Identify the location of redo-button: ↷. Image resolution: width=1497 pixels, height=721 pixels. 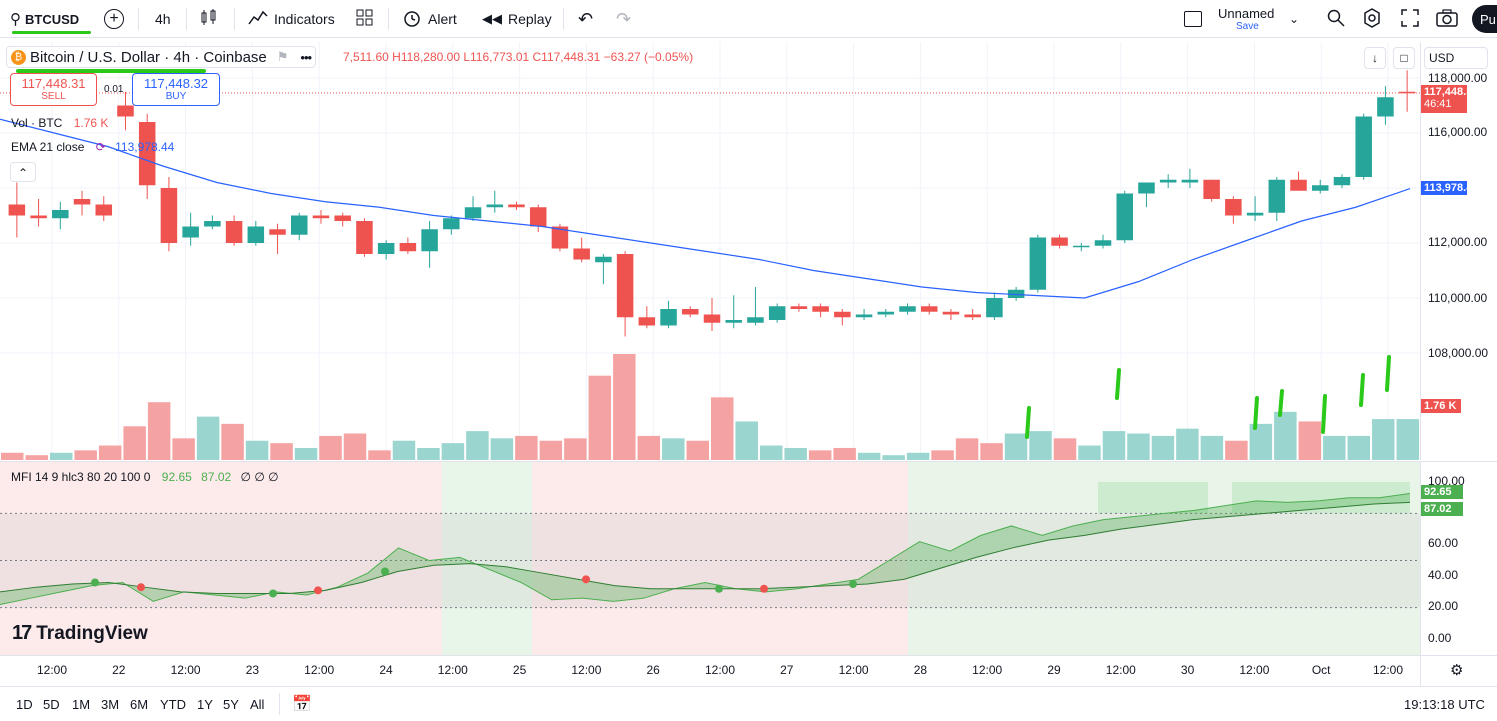
(623, 19).